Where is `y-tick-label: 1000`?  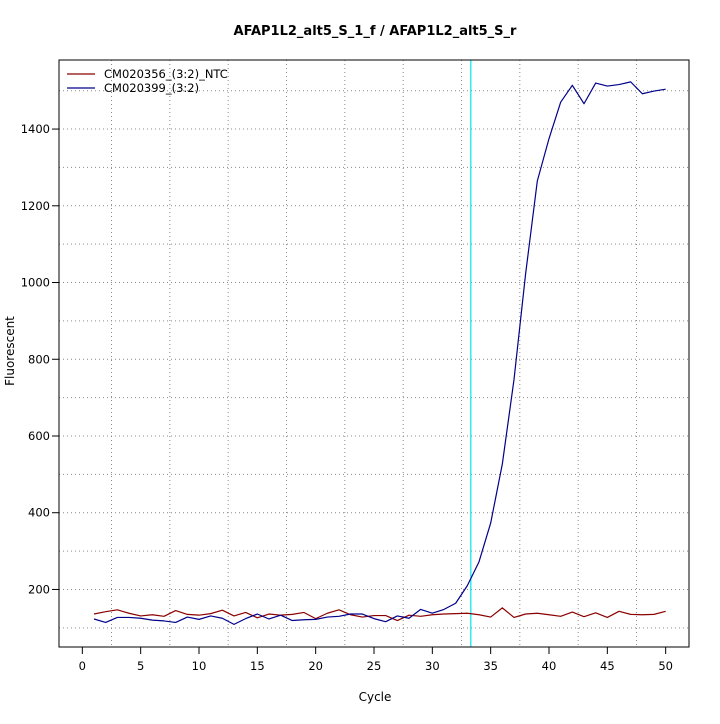
y-tick-label: 1000 is located at coordinates (35, 283).